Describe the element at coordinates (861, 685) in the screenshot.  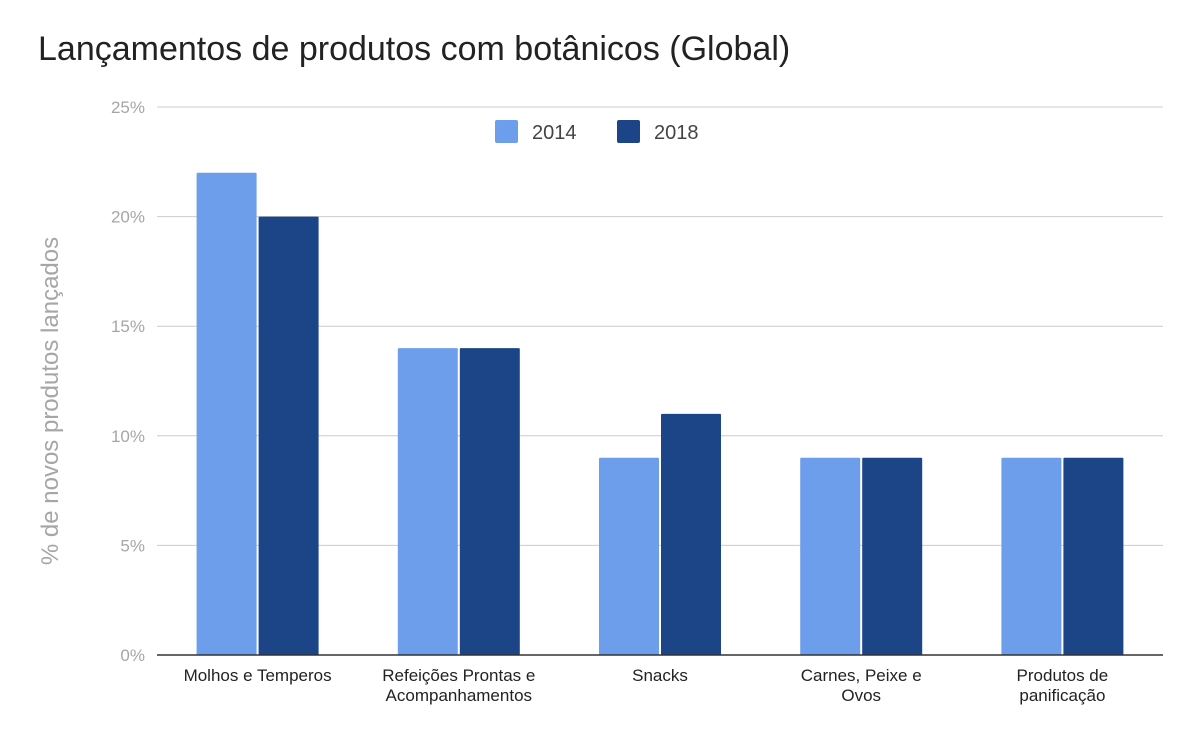
I see `x-tick-label: Carnes, Peixe e Ovos` at that location.